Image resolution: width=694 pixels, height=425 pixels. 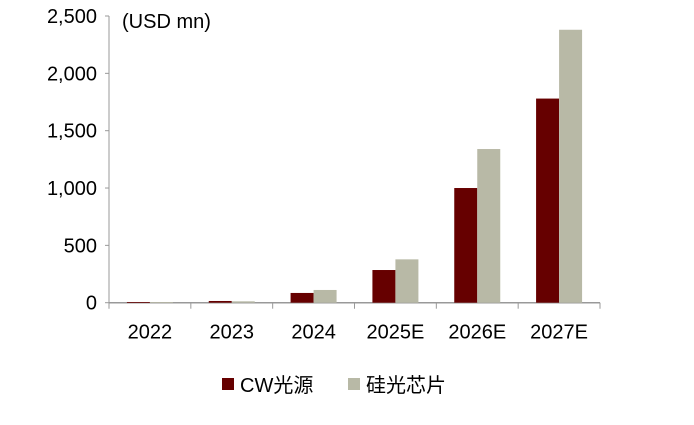 What do you see at coordinates (72, 74) in the screenshot?
I see `y-tick-label: 2,000` at bounding box center [72, 74].